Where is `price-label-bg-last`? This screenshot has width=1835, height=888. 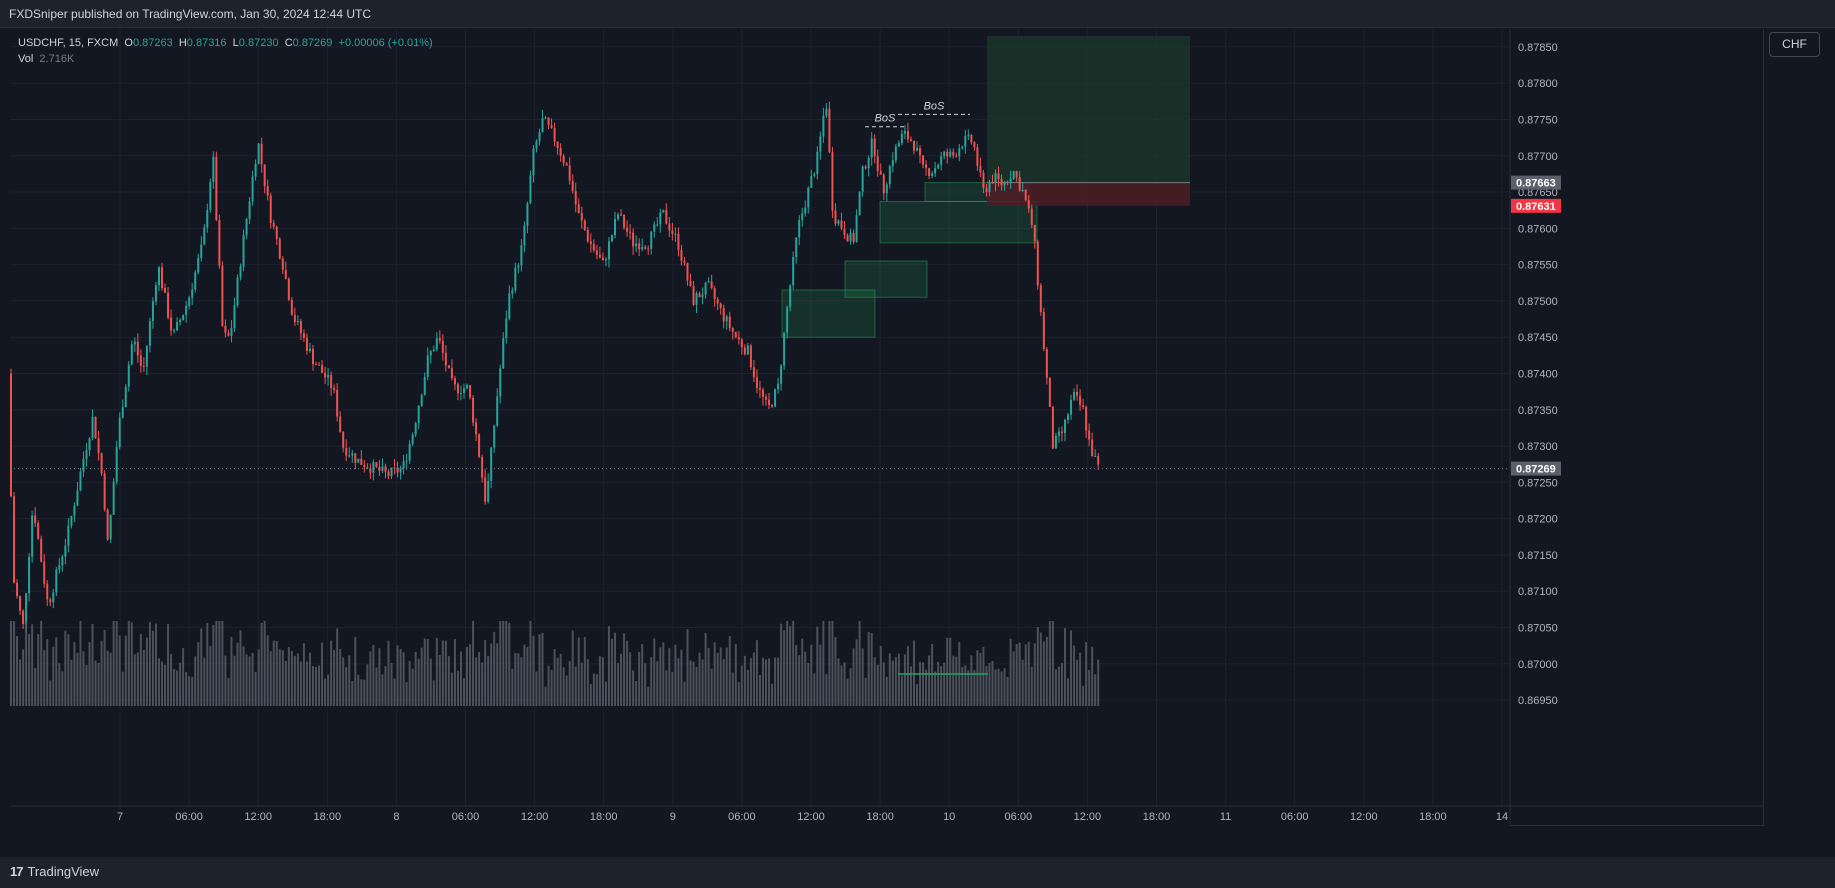
price-label-bg-last is located at coordinates (1536, 468).